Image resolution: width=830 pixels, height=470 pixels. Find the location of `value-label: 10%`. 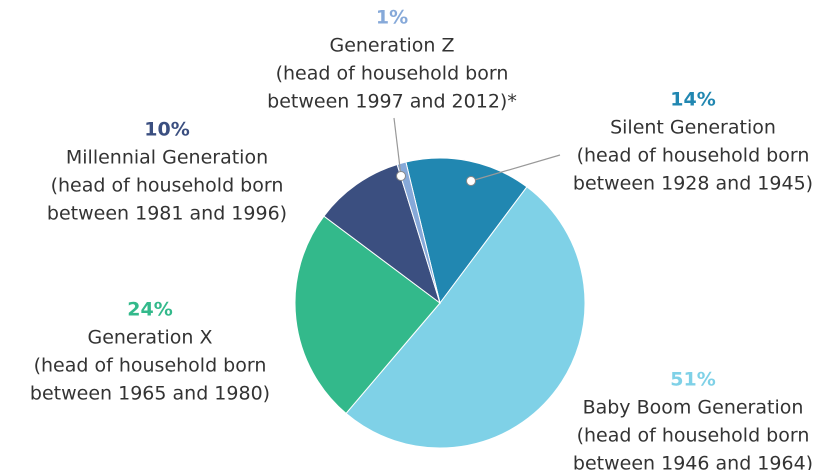

value-label: 10% is located at coordinates (166, 130).